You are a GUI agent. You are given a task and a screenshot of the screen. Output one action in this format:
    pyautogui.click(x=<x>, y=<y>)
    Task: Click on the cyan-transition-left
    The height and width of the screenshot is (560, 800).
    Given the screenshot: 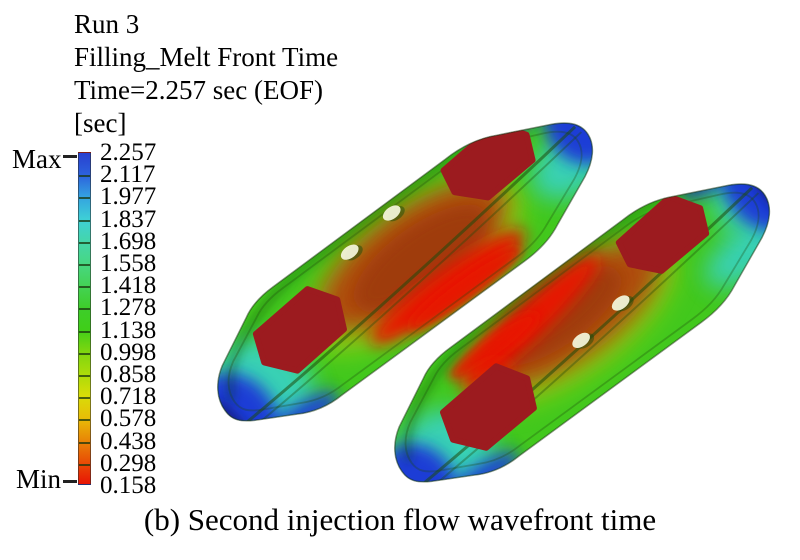 What is the action you would take?
    pyautogui.click(x=261, y=392)
    